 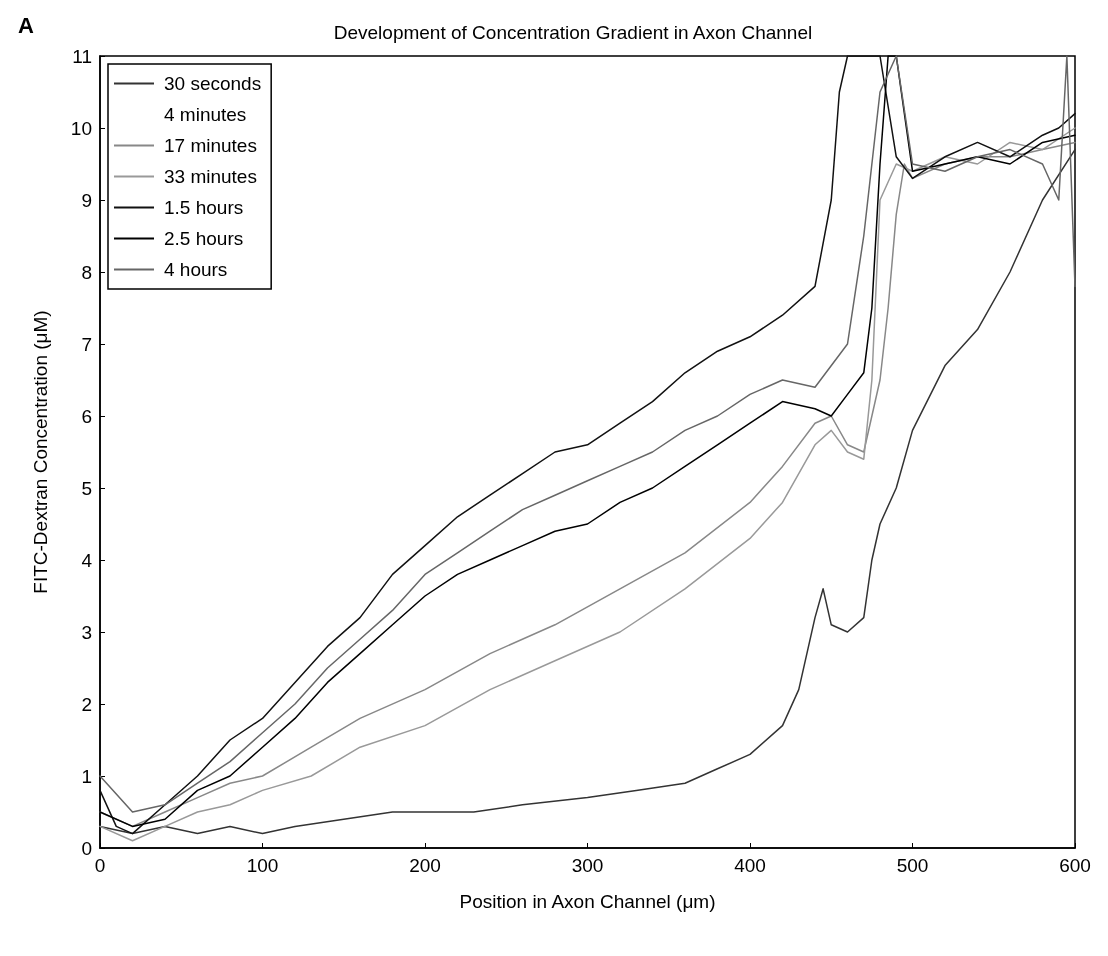 I want to click on y-tick-label: 8, so click(x=86, y=272).